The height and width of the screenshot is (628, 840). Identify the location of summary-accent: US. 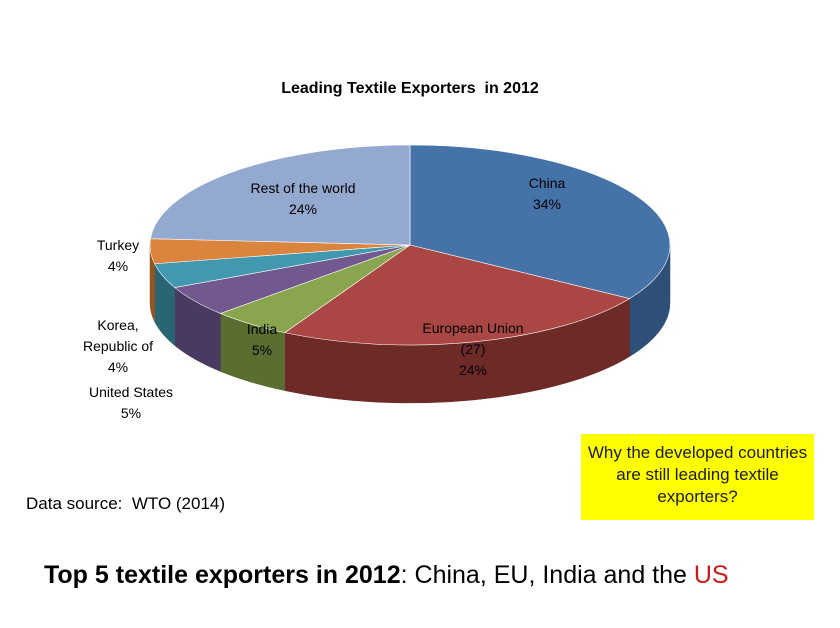
(711, 575).